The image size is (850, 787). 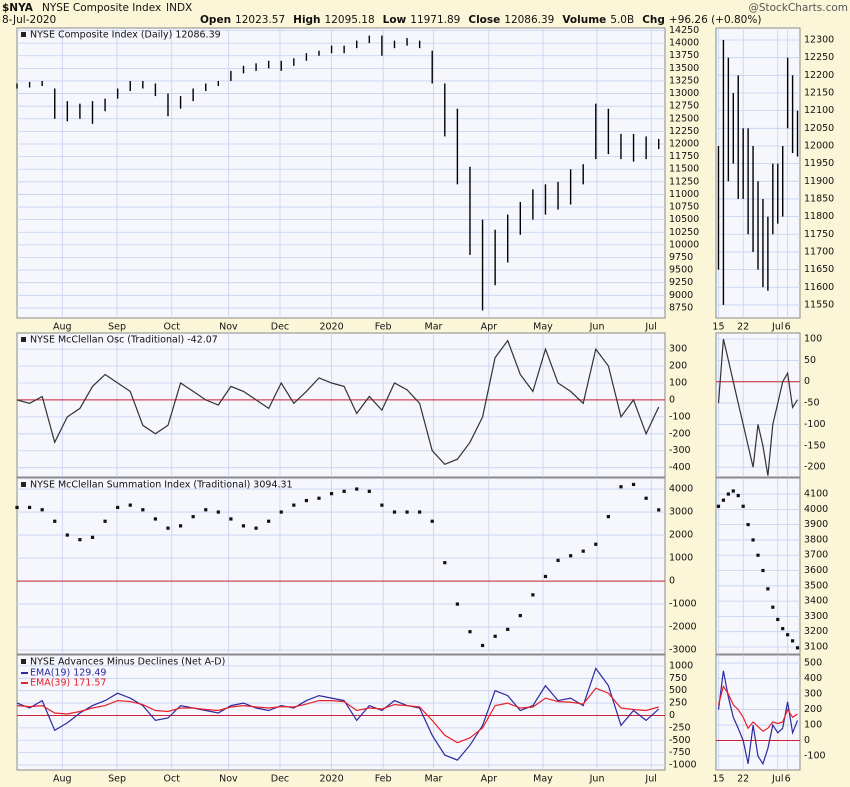 What do you see at coordinates (681, 270) in the screenshot?
I see `y-tick-label: 9500` at bounding box center [681, 270].